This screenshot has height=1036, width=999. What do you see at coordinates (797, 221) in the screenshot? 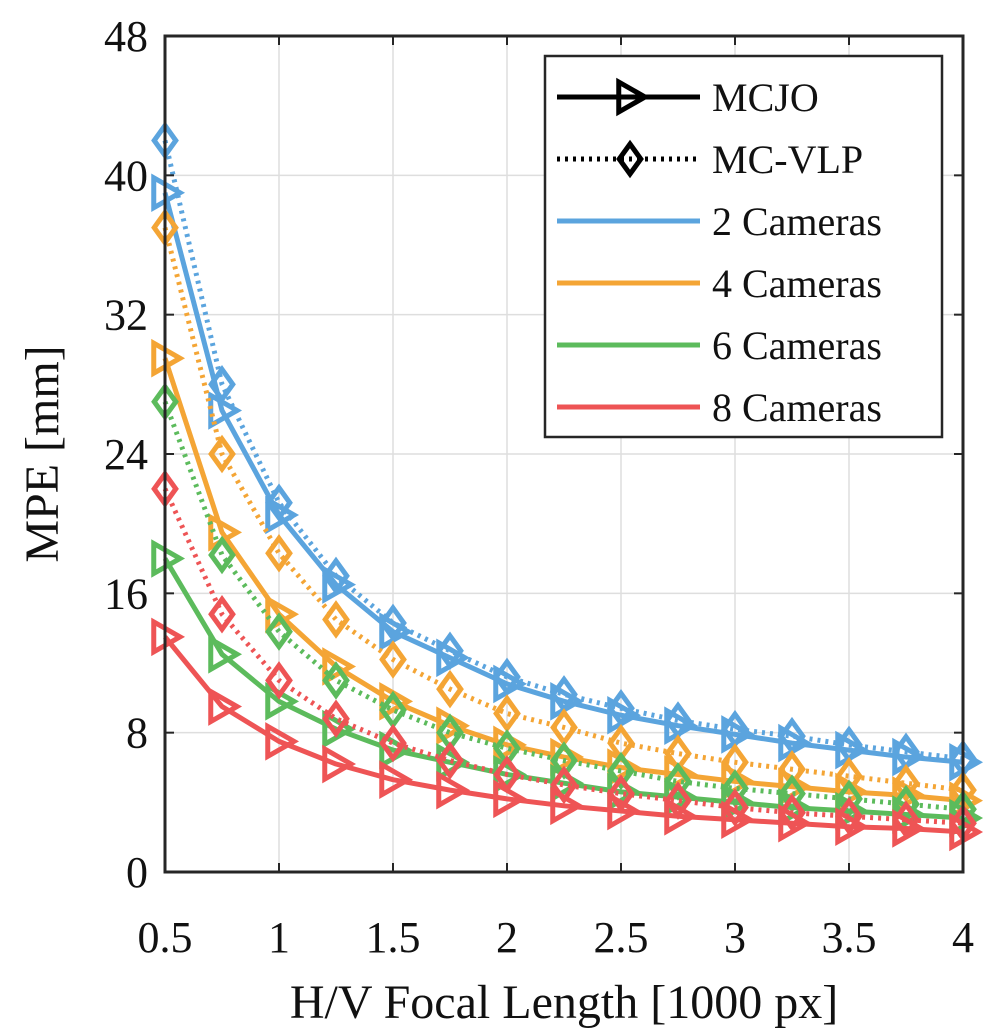
I see `legend-label: 2 Cameras` at bounding box center [797, 221].